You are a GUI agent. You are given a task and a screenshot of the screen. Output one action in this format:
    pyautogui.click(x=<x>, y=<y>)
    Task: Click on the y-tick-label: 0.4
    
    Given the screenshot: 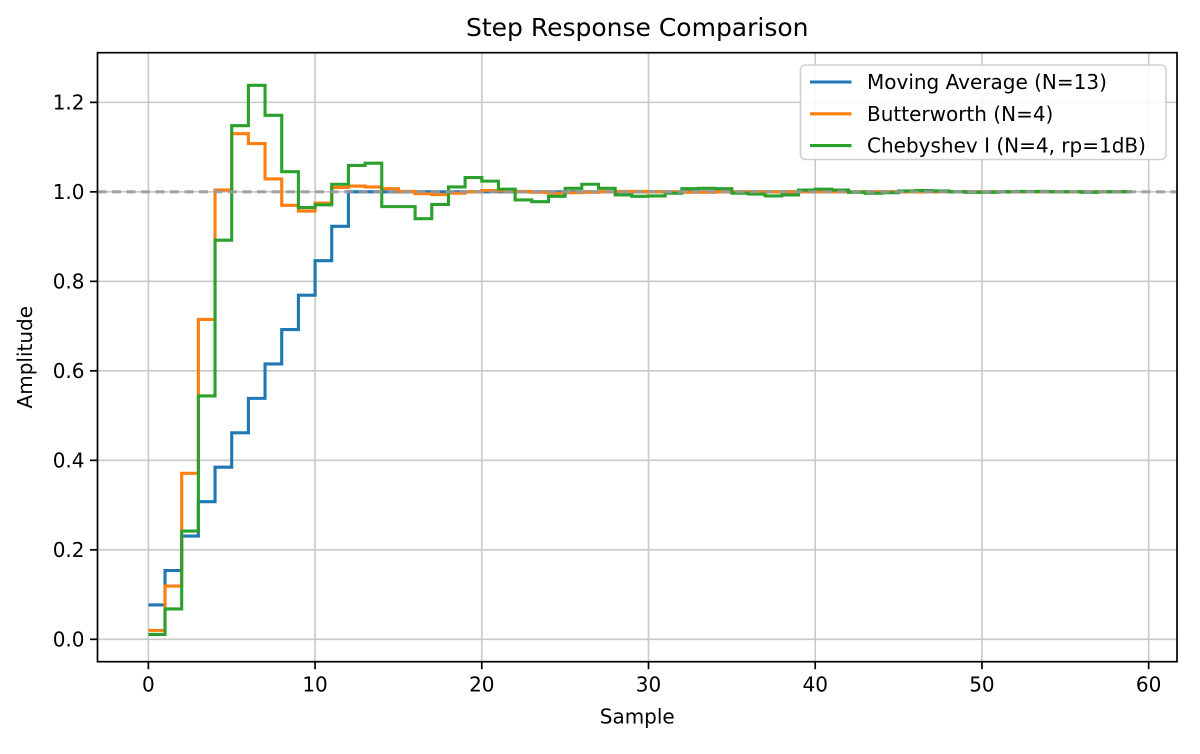 What is the action you would take?
    pyautogui.click(x=69, y=460)
    